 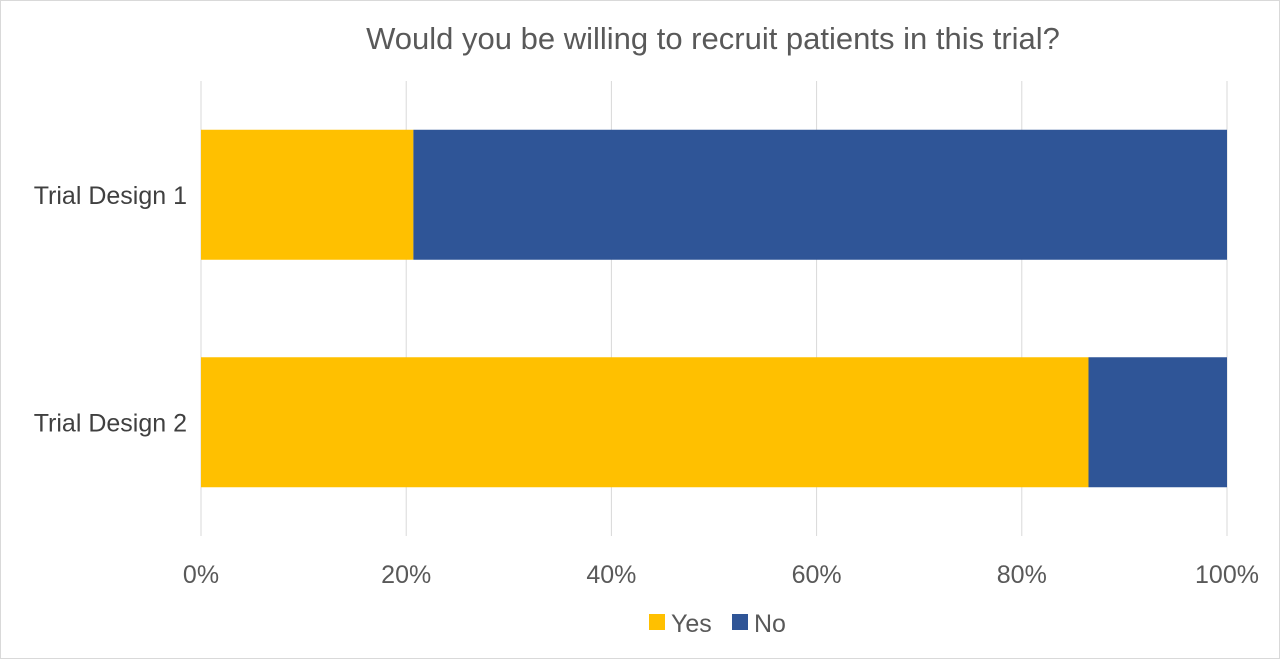 I want to click on x-tick-label: 40%, so click(x=611, y=575).